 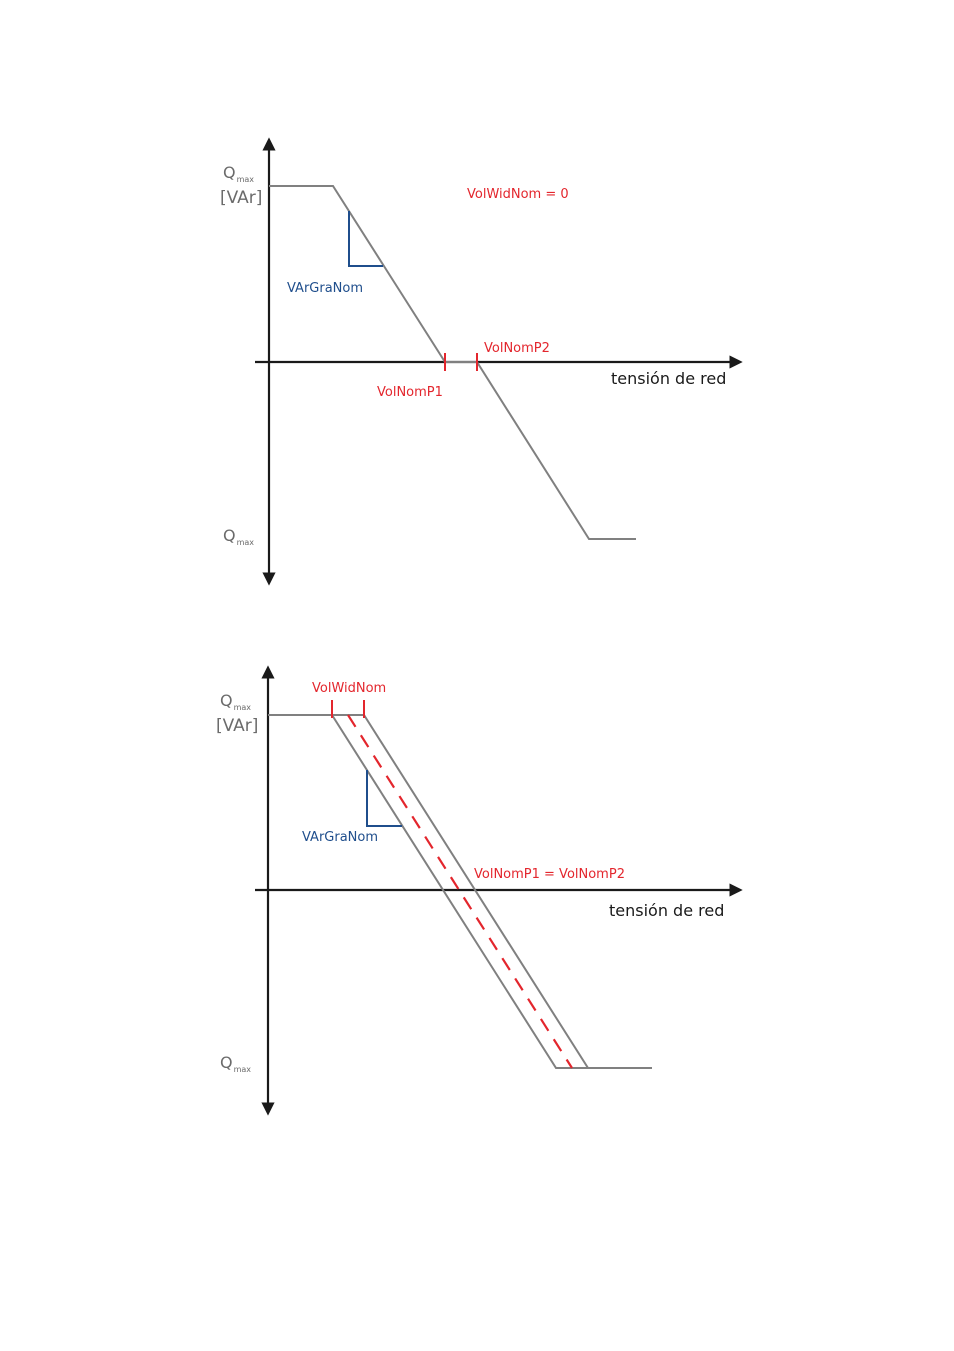 I want to click on vol-nom-p1-p2-label: VolNomP1 = VolNomP2, so click(x=549, y=874).